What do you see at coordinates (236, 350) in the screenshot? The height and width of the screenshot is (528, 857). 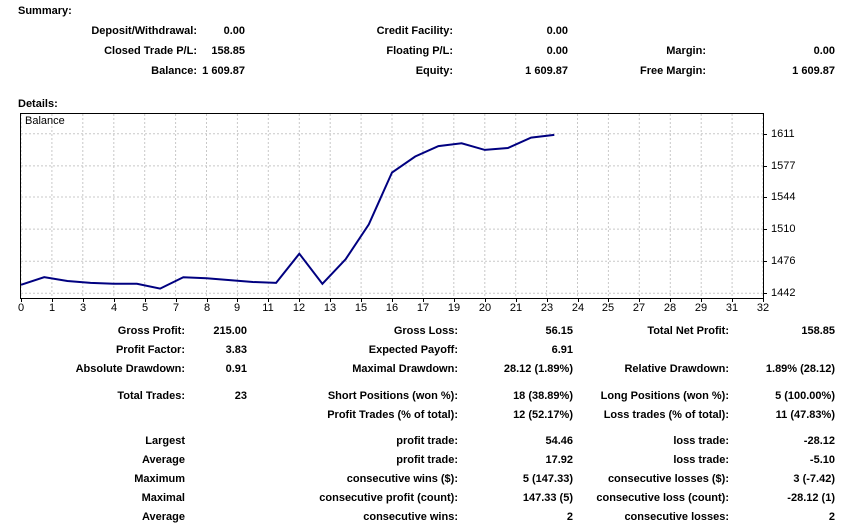 I see `profit-factor-value: 3.83` at bounding box center [236, 350].